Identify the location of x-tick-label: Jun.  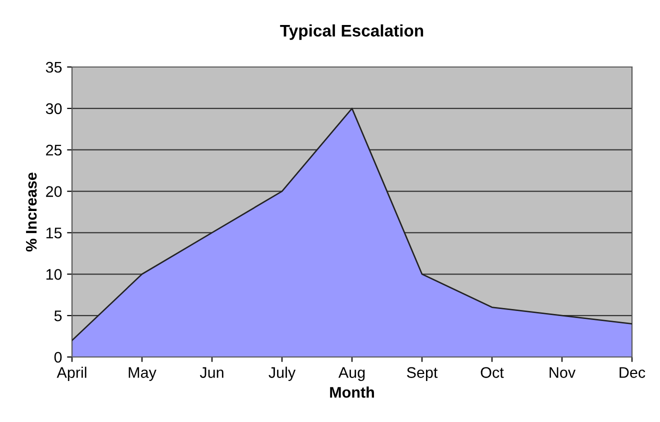
(212, 372).